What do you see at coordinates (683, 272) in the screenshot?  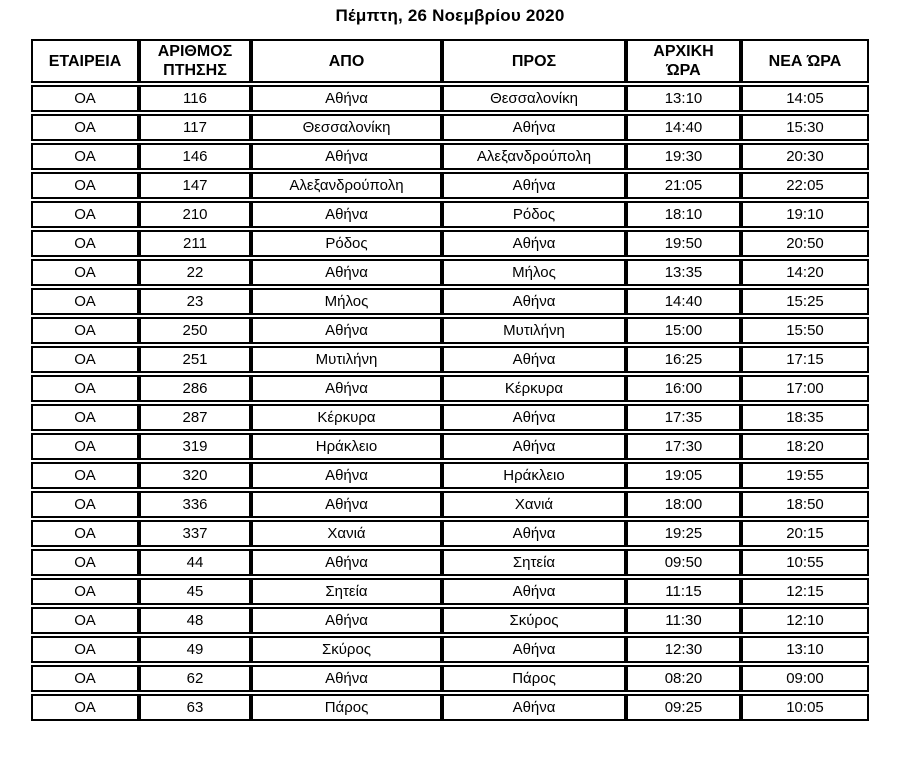 I see `table-cell: 13:35` at bounding box center [683, 272].